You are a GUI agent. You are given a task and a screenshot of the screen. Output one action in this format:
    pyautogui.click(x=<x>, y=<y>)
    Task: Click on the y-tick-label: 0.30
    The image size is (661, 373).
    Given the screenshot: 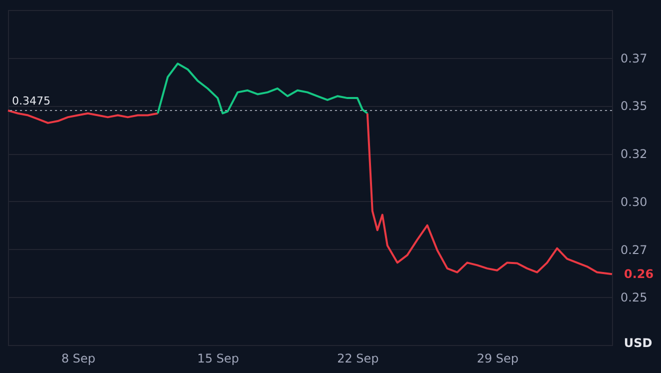 What is the action you would take?
    pyautogui.click(x=634, y=201)
    